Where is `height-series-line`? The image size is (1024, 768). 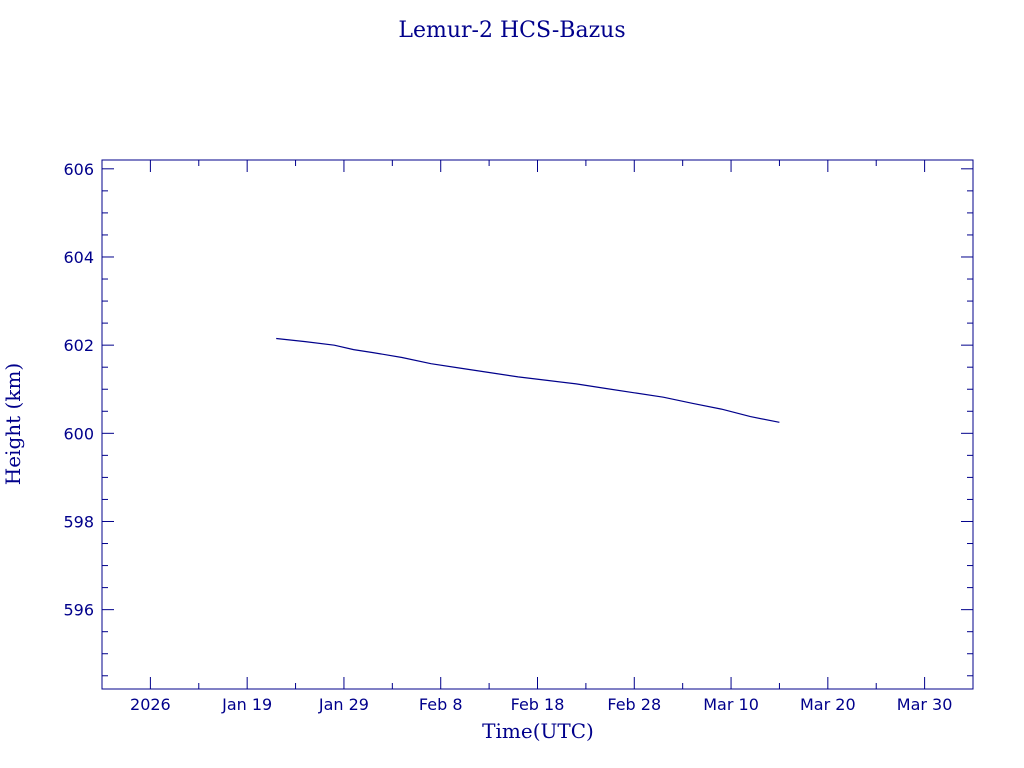
height-series-line is located at coordinates (528, 380).